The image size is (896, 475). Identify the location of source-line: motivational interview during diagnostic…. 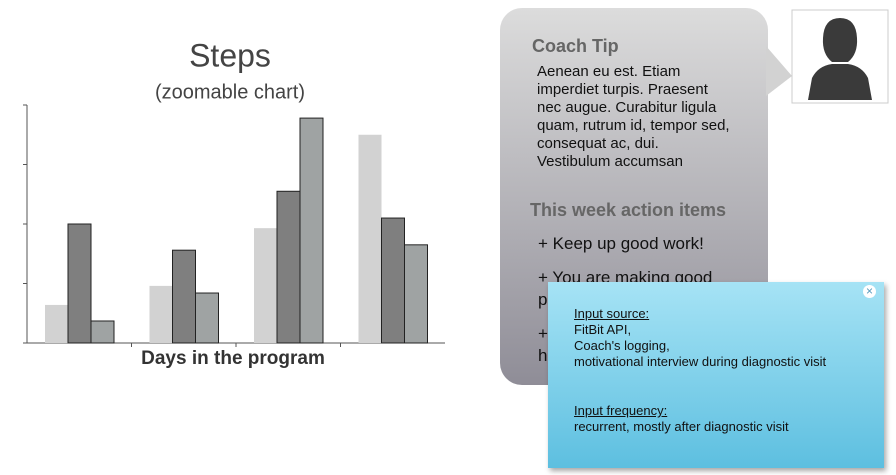
(700, 361).